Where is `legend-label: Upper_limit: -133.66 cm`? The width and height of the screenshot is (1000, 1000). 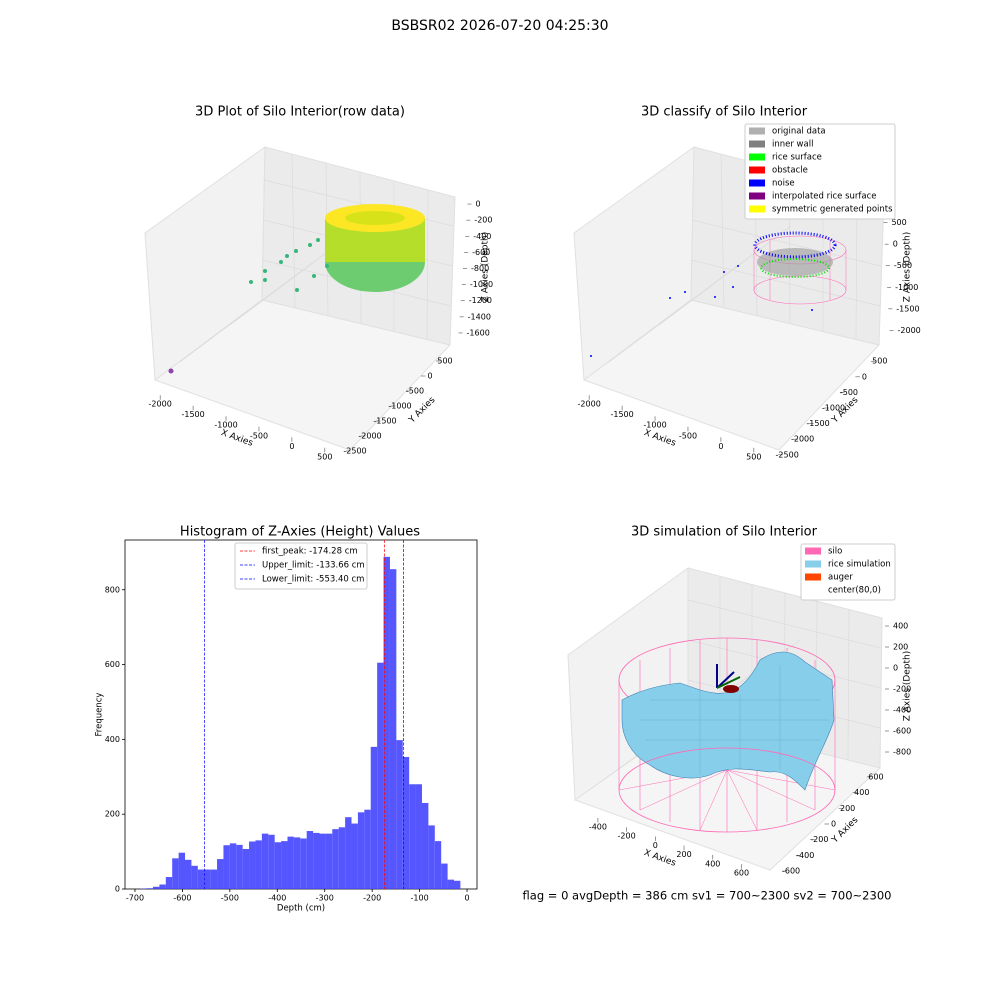
legend-label: Upper_limit: -133.66 cm is located at coordinates (313, 566).